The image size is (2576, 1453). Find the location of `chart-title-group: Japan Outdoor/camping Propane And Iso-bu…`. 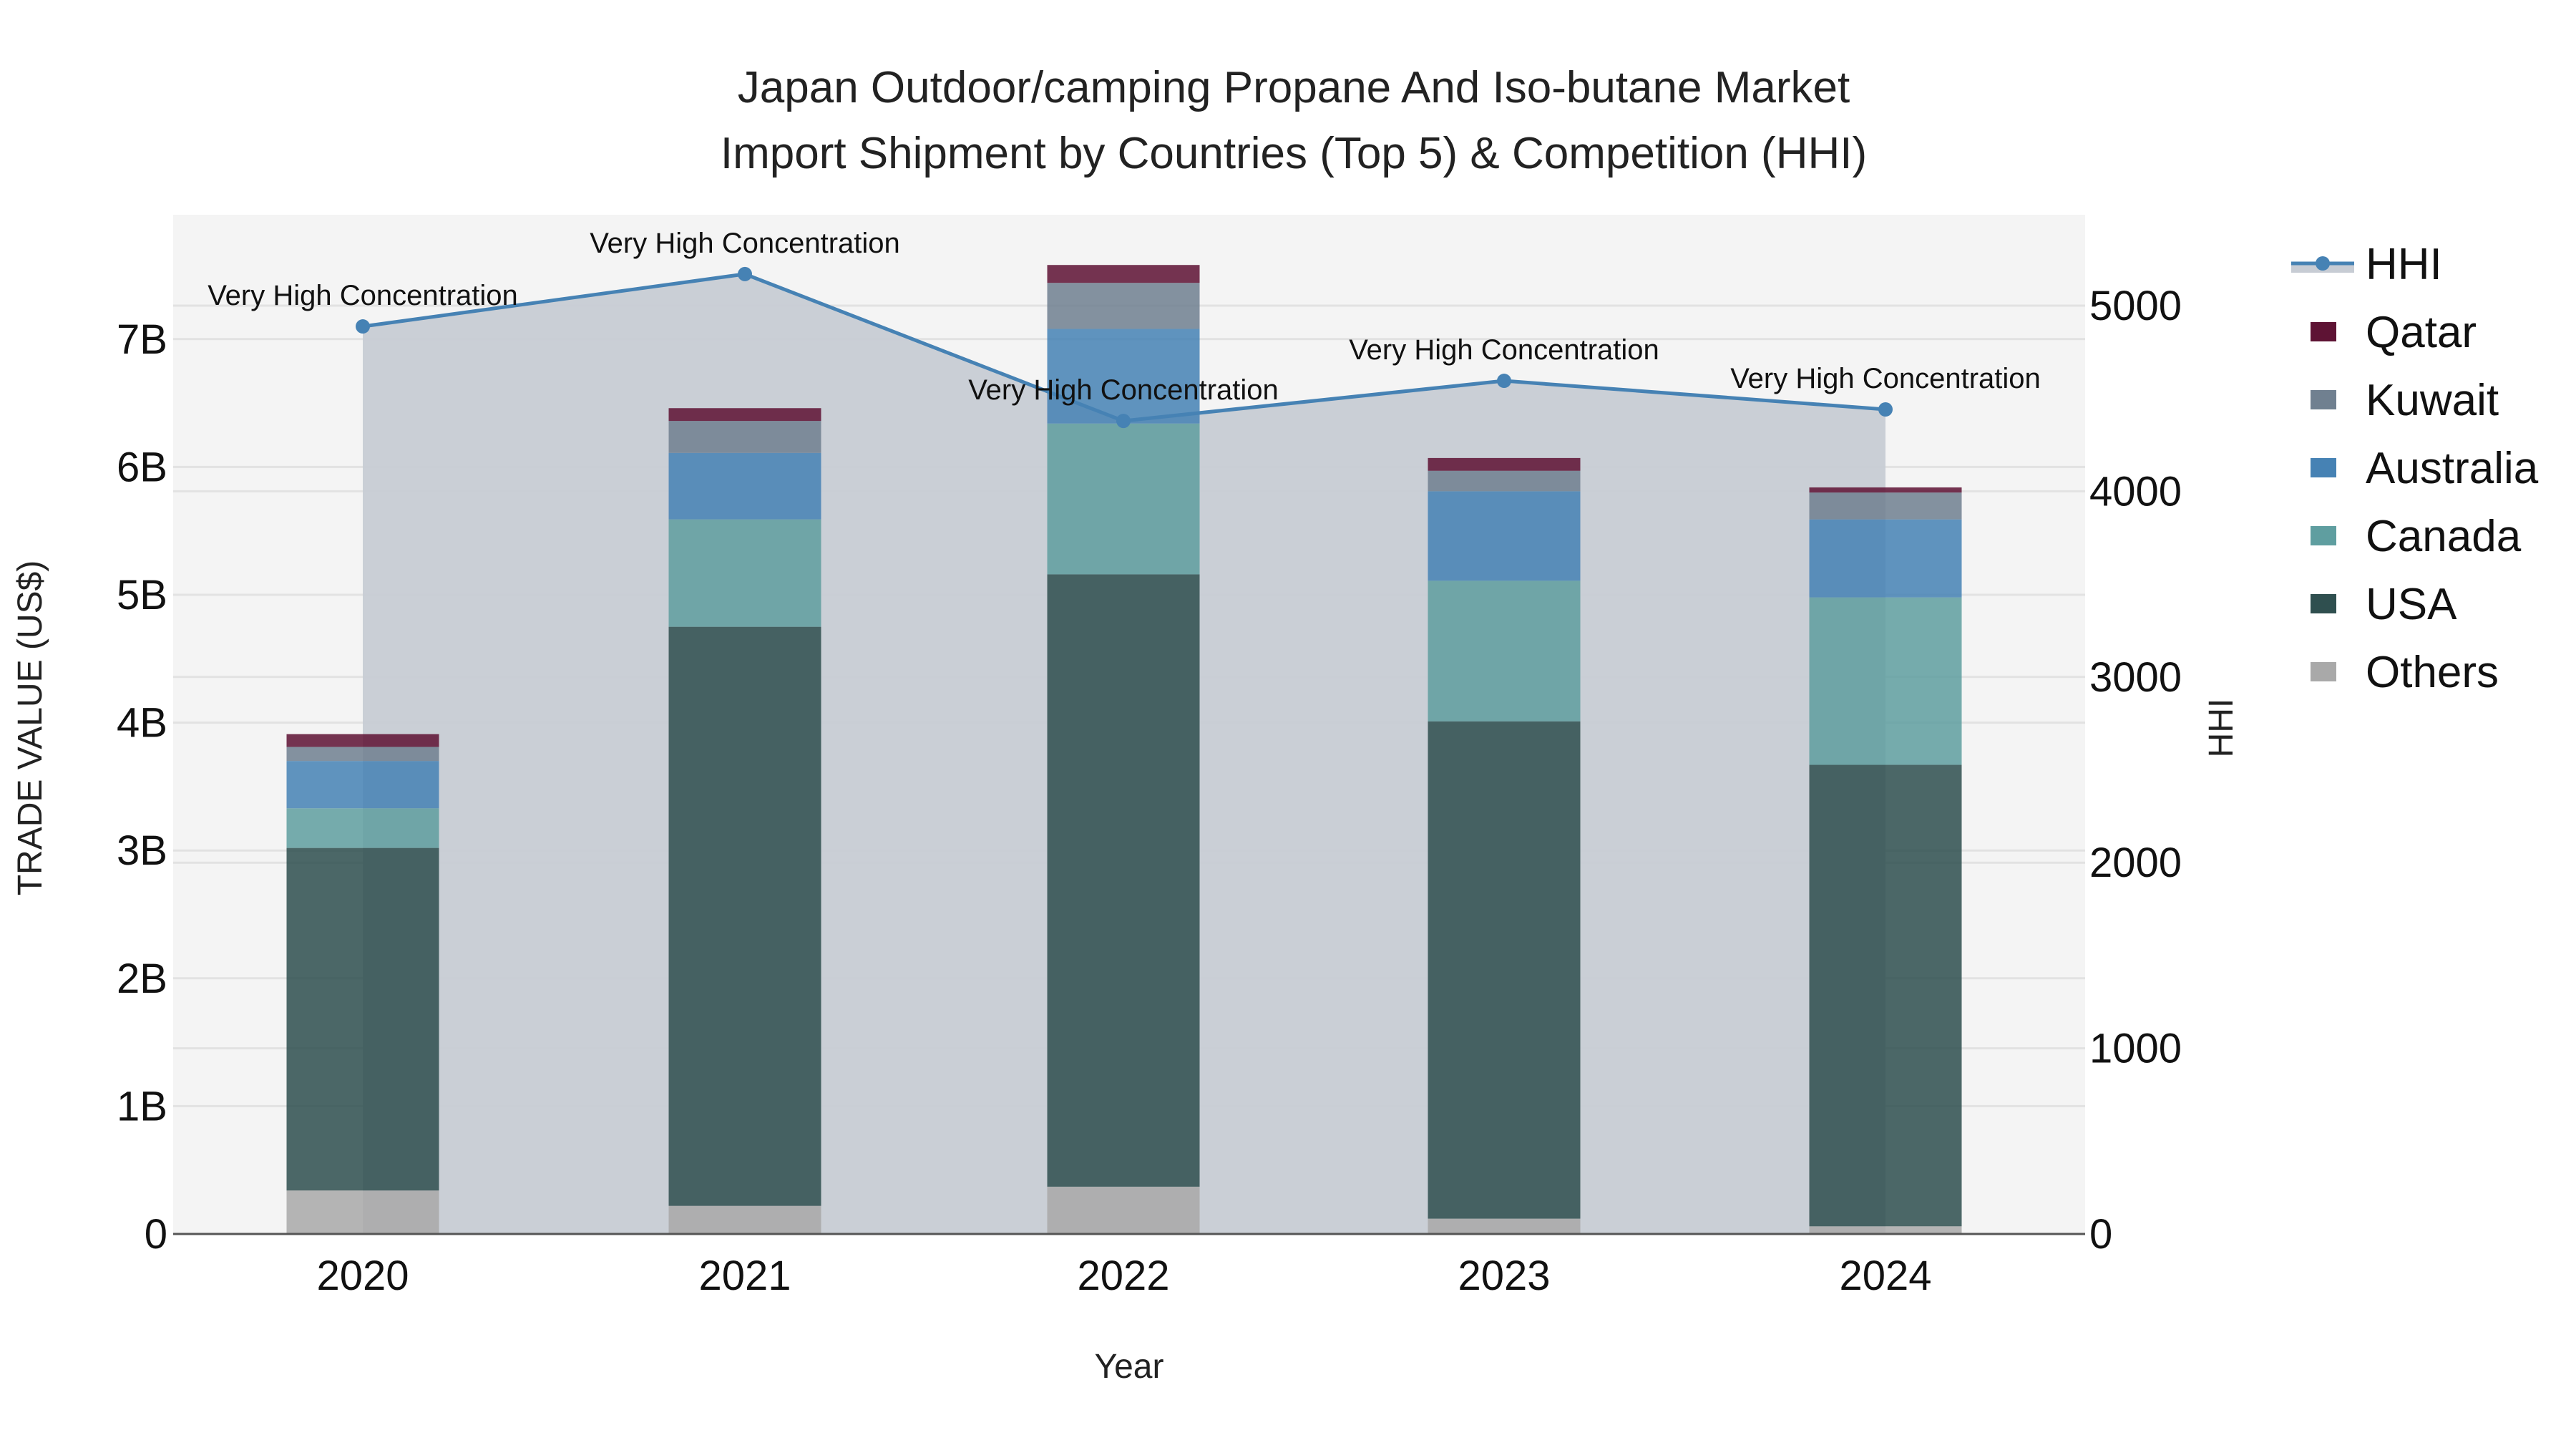

chart-title-group: Japan Outdoor/camping Propane And Iso-bu… is located at coordinates (1294, 120).